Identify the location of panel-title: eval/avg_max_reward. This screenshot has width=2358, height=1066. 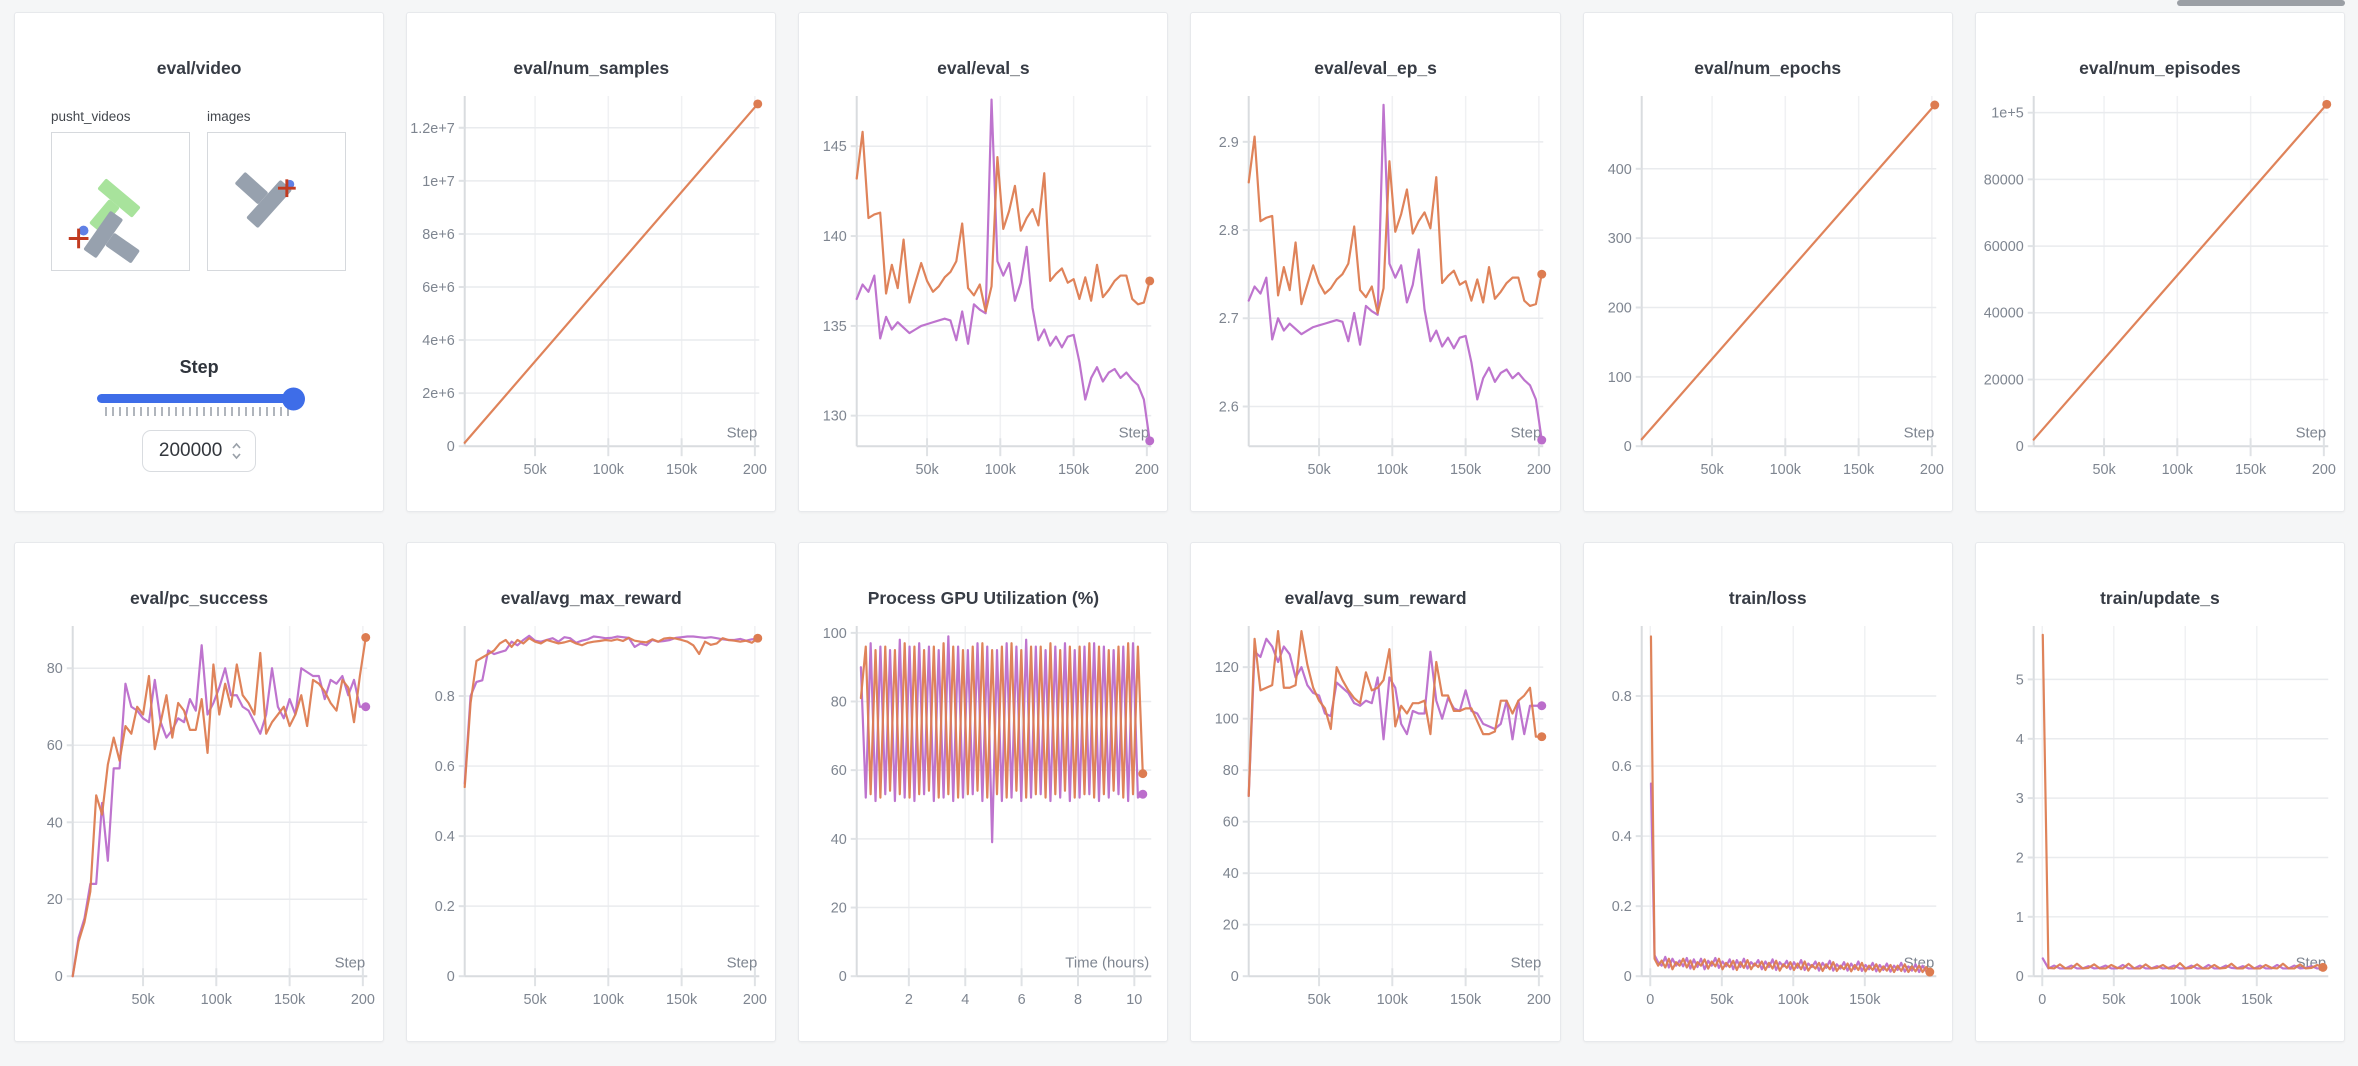
(591, 598).